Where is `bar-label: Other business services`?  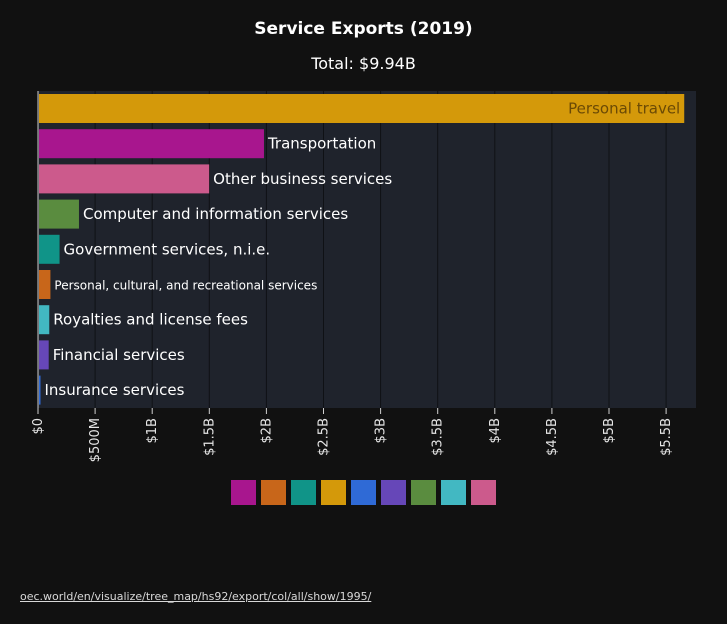 bar-label: Other business services is located at coordinates (302, 179).